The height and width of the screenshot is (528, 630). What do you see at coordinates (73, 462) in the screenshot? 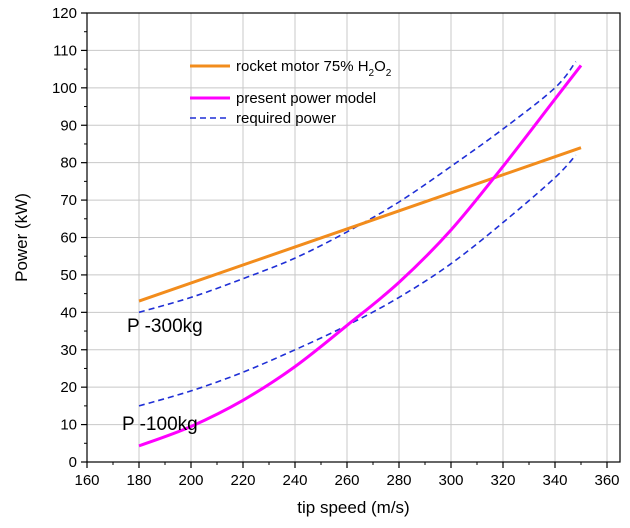
I see `y-tick-label-0: 0` at bounding box center [73, 462].